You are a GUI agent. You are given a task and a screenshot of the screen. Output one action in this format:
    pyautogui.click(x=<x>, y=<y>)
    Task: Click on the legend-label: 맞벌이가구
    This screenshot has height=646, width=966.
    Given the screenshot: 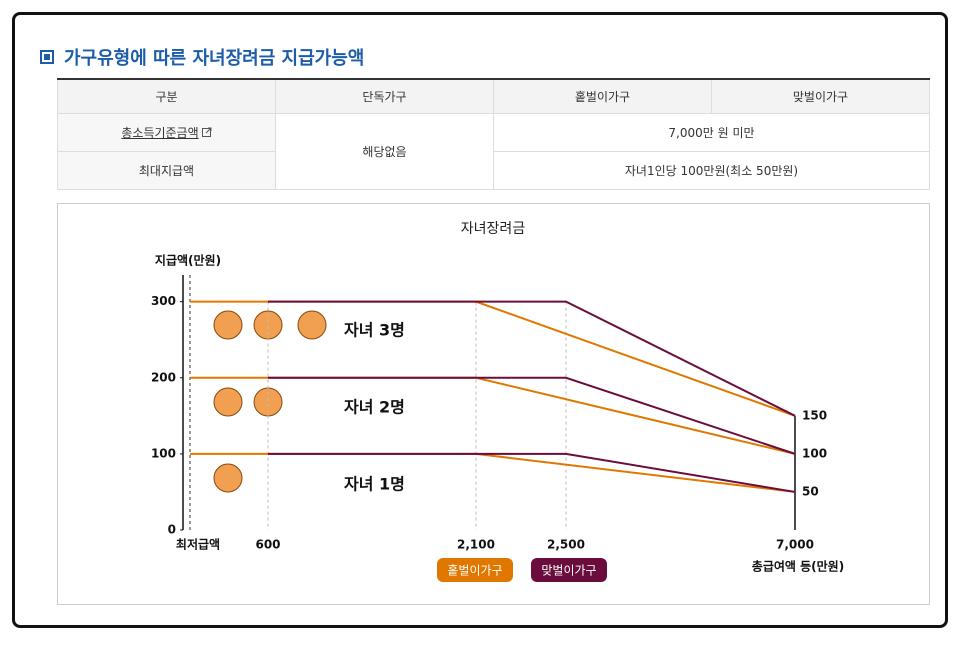 What is the action you would take?
    pyautogui.click(x=568, y=571)
    